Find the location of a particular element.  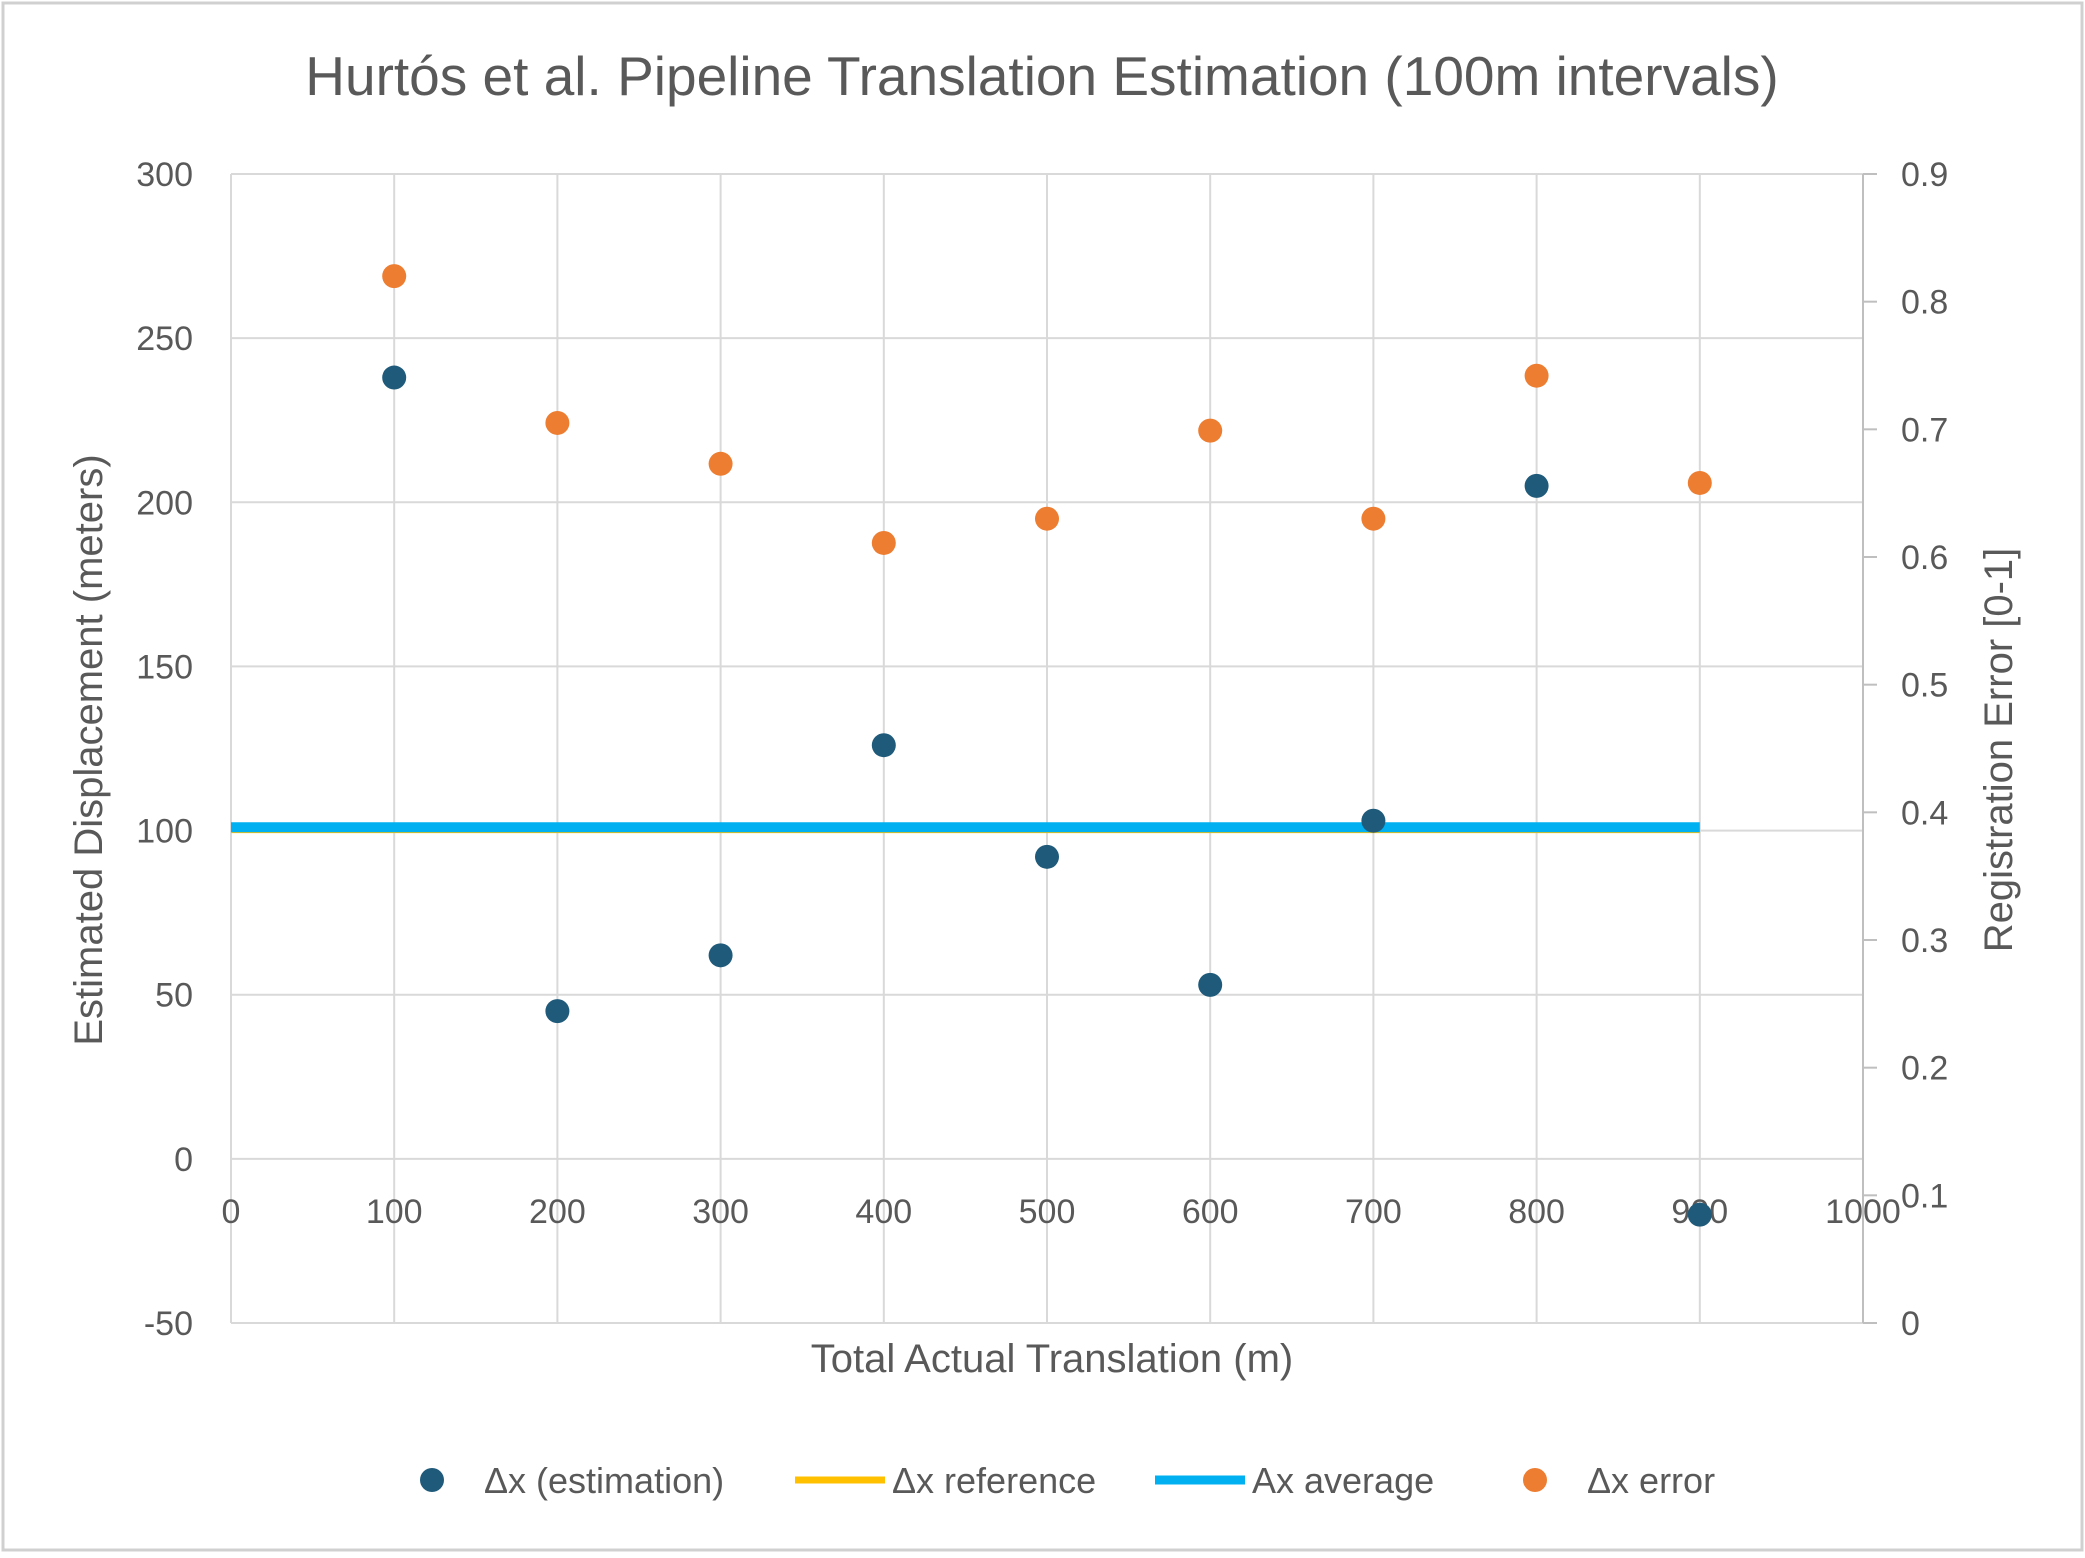

legend-label-3: Δx error is located at coordinates (1651, 1480).